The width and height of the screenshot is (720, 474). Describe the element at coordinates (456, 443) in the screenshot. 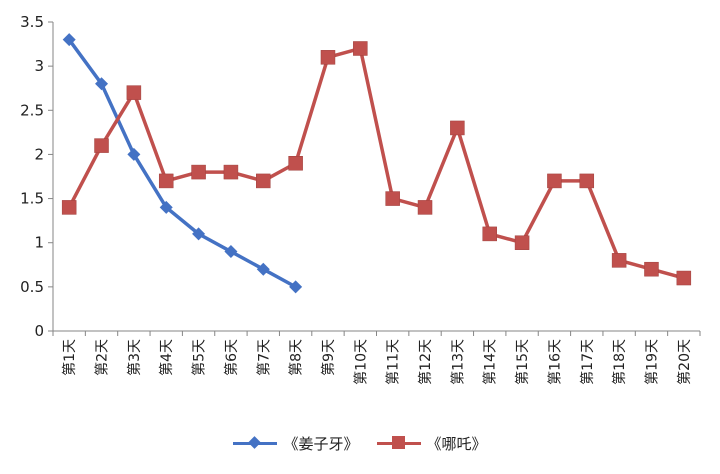

I see `legend-label-series-2: 《哪吒》` at that location.